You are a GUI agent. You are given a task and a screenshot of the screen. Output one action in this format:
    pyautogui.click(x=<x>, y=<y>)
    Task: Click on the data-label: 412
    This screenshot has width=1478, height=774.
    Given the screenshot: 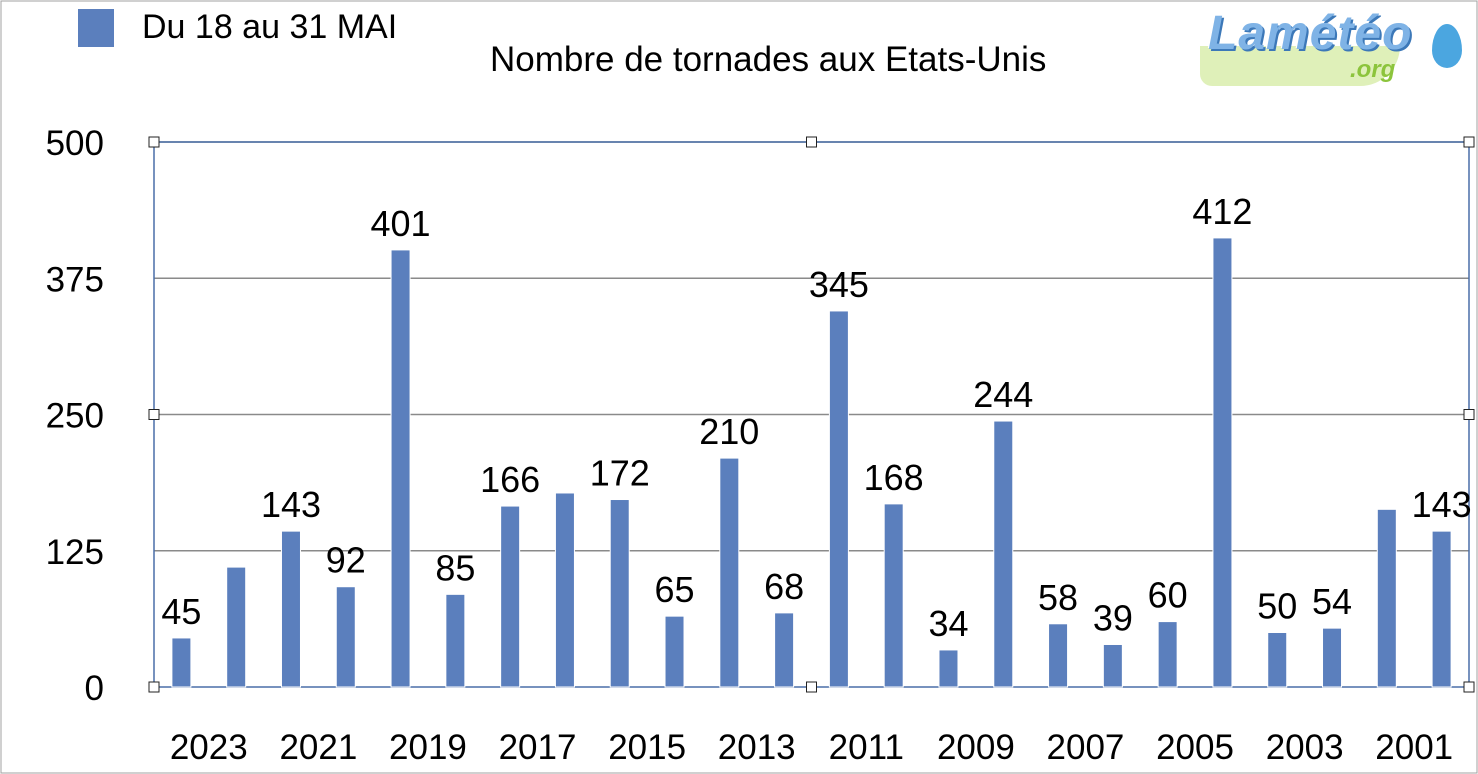 What is the action you would take?
    pyautogui.click(x=1222, y=211)
    